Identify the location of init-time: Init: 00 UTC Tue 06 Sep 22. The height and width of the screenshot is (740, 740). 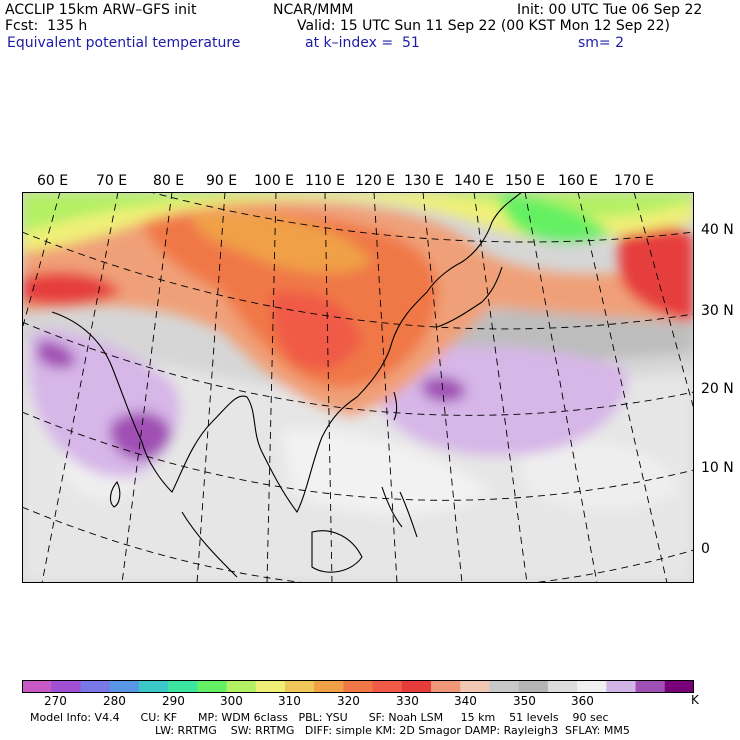
(610, 10).